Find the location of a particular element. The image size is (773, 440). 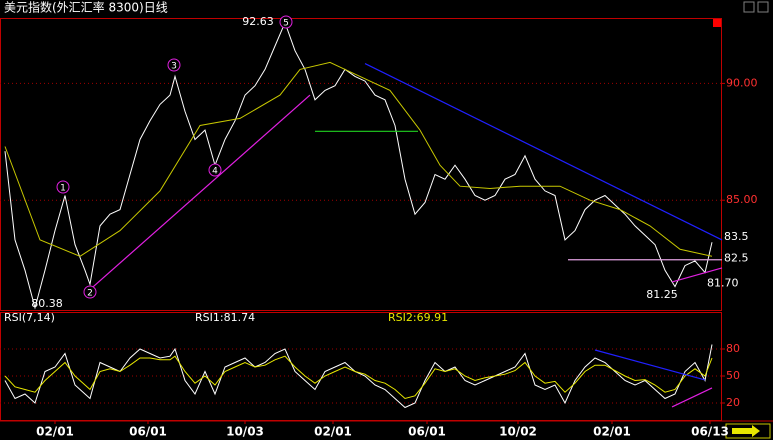

annotation: 81.25 is located at coordinates (662, 294).